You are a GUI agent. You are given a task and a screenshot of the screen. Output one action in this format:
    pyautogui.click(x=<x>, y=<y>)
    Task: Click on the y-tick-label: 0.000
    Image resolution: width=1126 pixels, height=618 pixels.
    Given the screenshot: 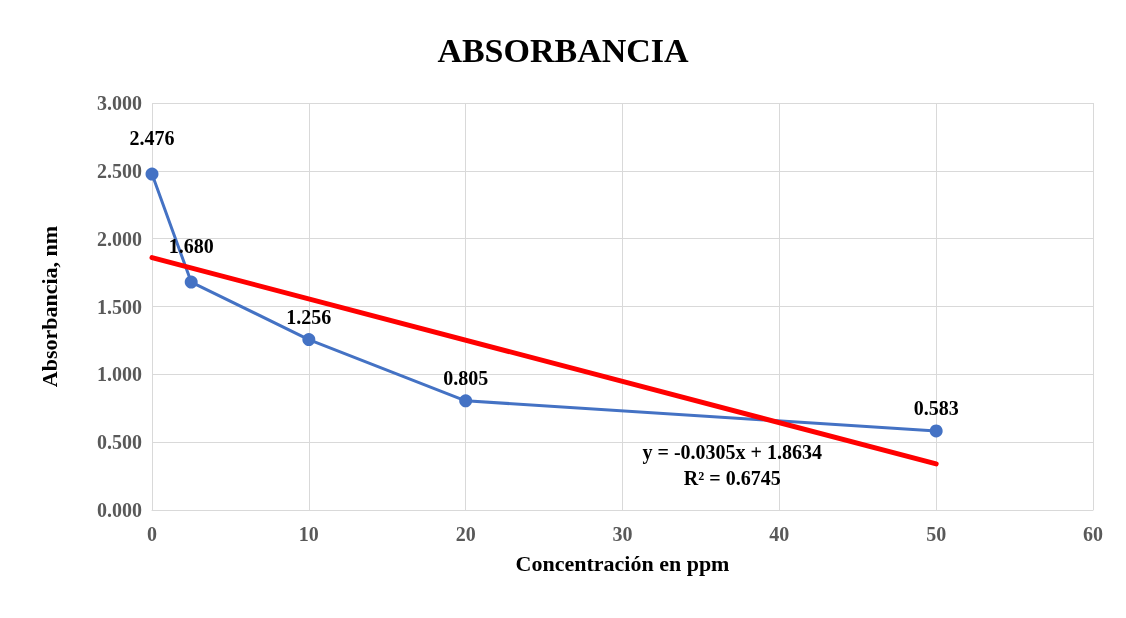 What is the action you would take?
    pyautogui.click(x=119, y=510)
    